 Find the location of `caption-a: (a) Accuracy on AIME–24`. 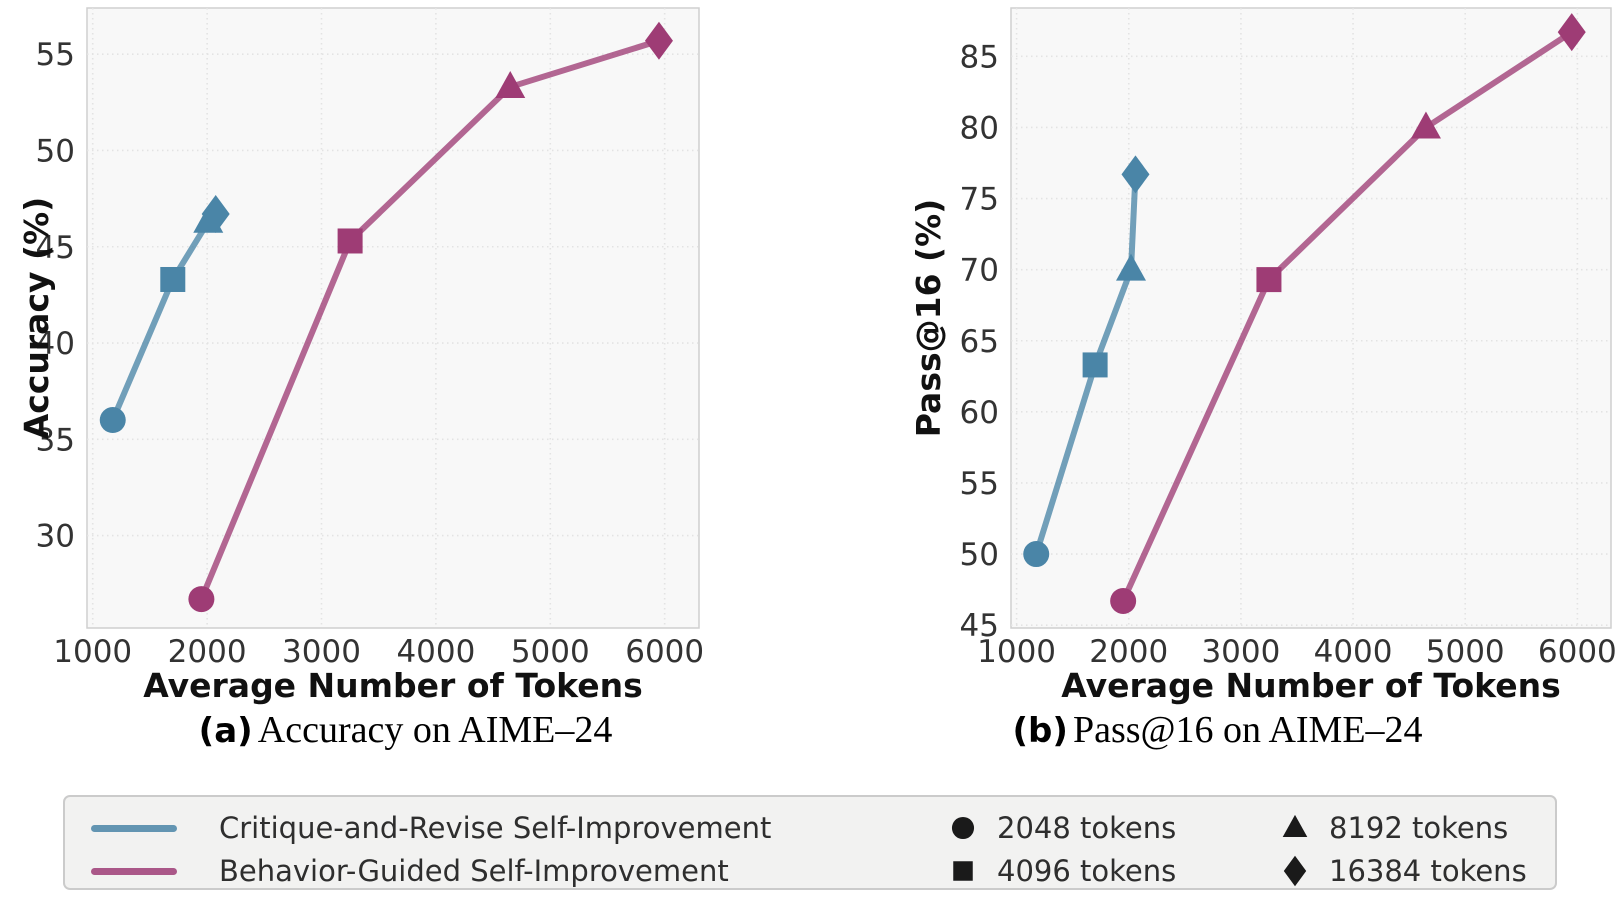

caption-a: (a) Accuracy on AIME–24 is located at coordinates (405, 730).